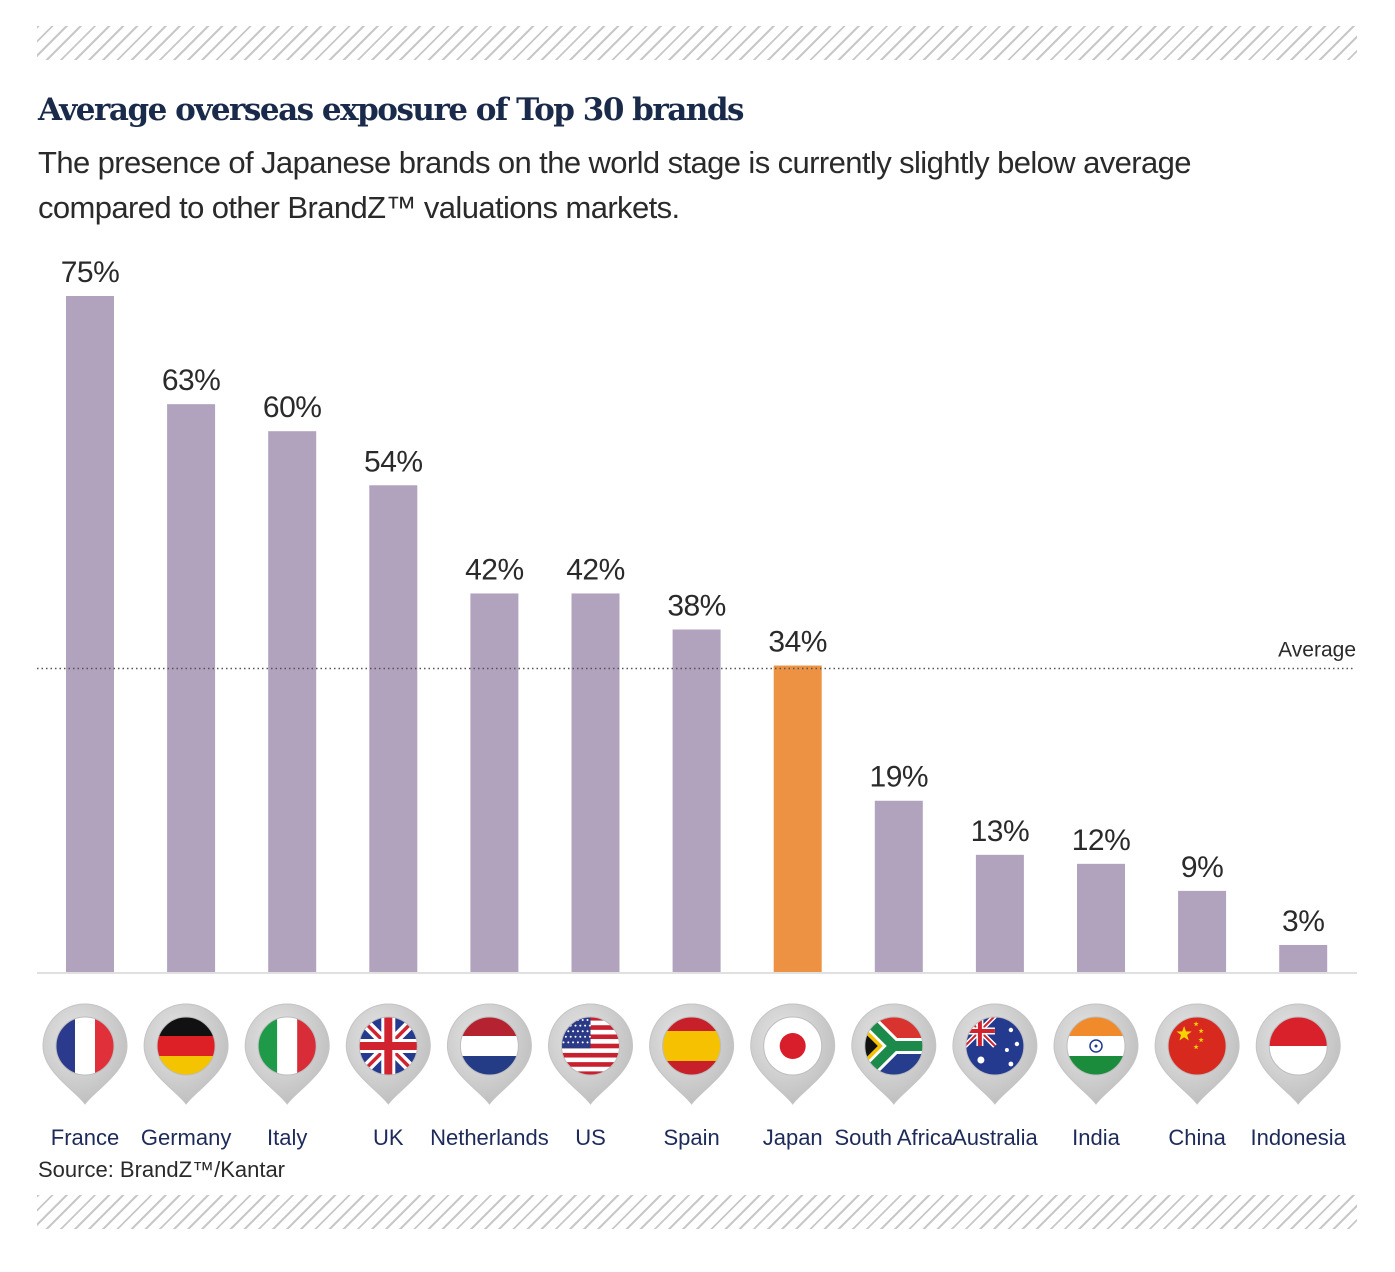 The width and height of the screenshot is (1395, 1272). I want to click on value-label-spain: 38%, so click(696, 605).